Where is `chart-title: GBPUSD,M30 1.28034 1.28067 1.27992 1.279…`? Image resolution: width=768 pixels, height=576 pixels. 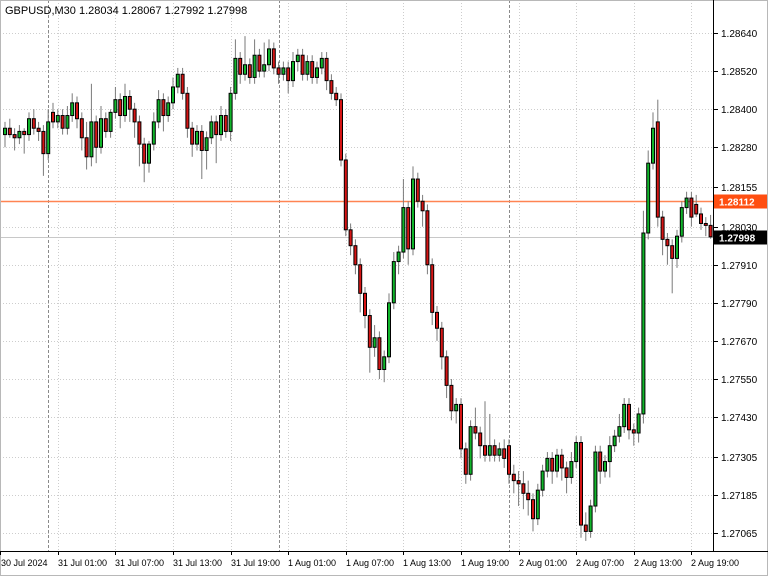 chart-title: GBPUSD,M30 1.28034 1.28067 1.27992 1.279… is located at coordinates (126, 11).